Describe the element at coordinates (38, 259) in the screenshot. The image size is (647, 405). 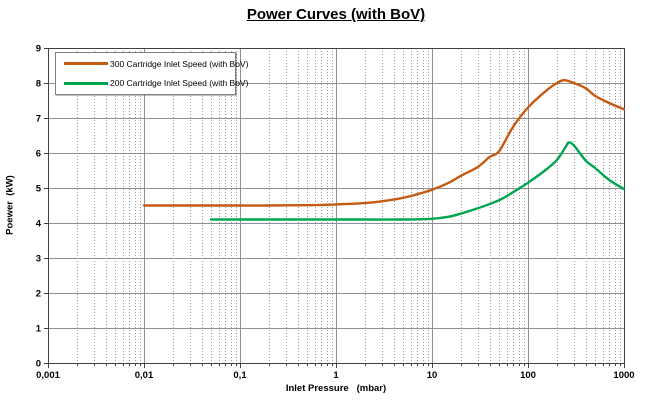
I see `y-tick-label: 3` at that location.